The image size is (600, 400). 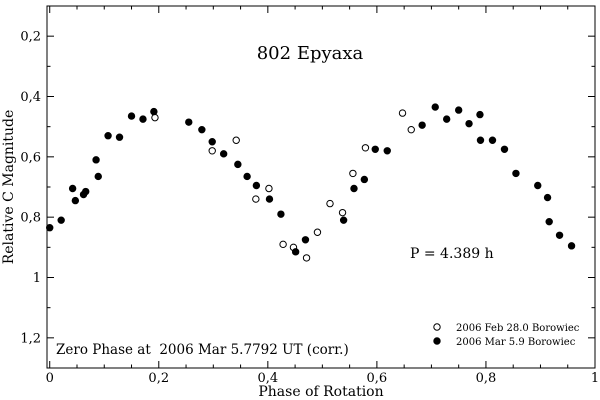 What do you see at coordinates (595, 378) in the screenshot?
I see `x-tick-label: 1` at bounding box center [595, 378].